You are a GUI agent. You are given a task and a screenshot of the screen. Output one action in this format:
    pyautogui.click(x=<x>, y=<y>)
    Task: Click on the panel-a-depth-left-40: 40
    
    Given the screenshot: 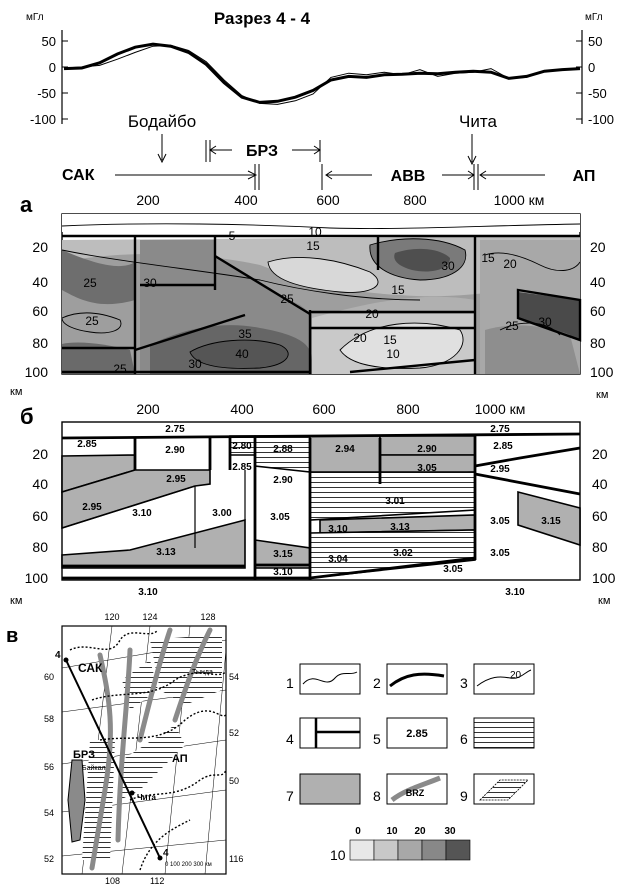 What is the action you would take?
    pyautogui.click(x=40, y=282)
    